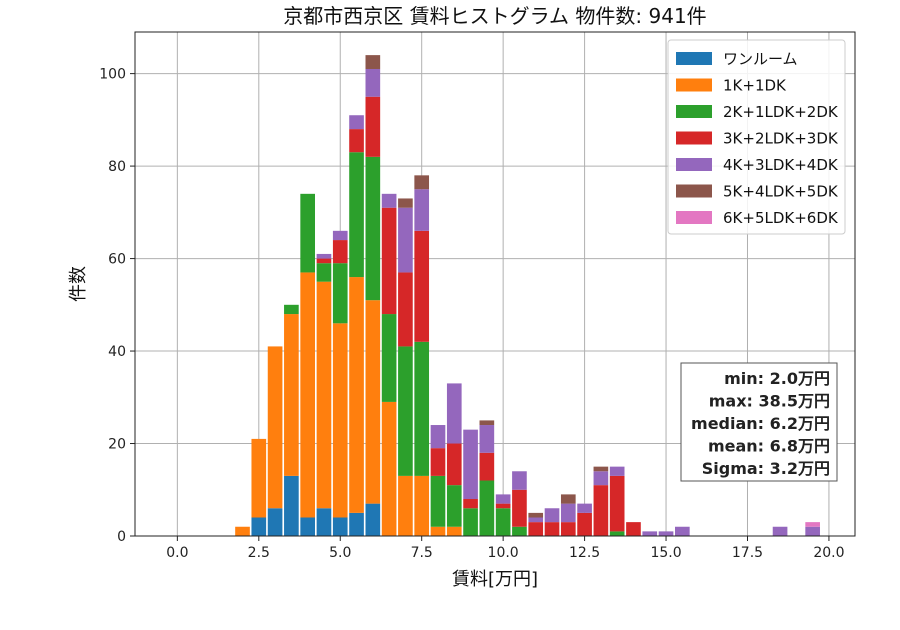 The width and height of the screenshot is (900, 630). Describe the element at coordinates (777, 378) in the screenshot. I see `stats-line: min: 2.0万円` at that location.